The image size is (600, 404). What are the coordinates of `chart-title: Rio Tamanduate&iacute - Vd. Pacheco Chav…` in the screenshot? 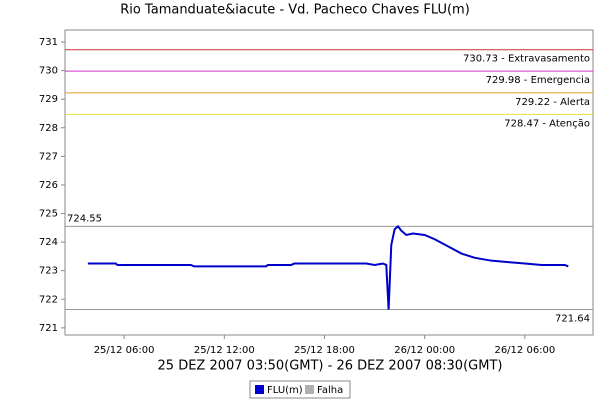 It's located at (295, 10).